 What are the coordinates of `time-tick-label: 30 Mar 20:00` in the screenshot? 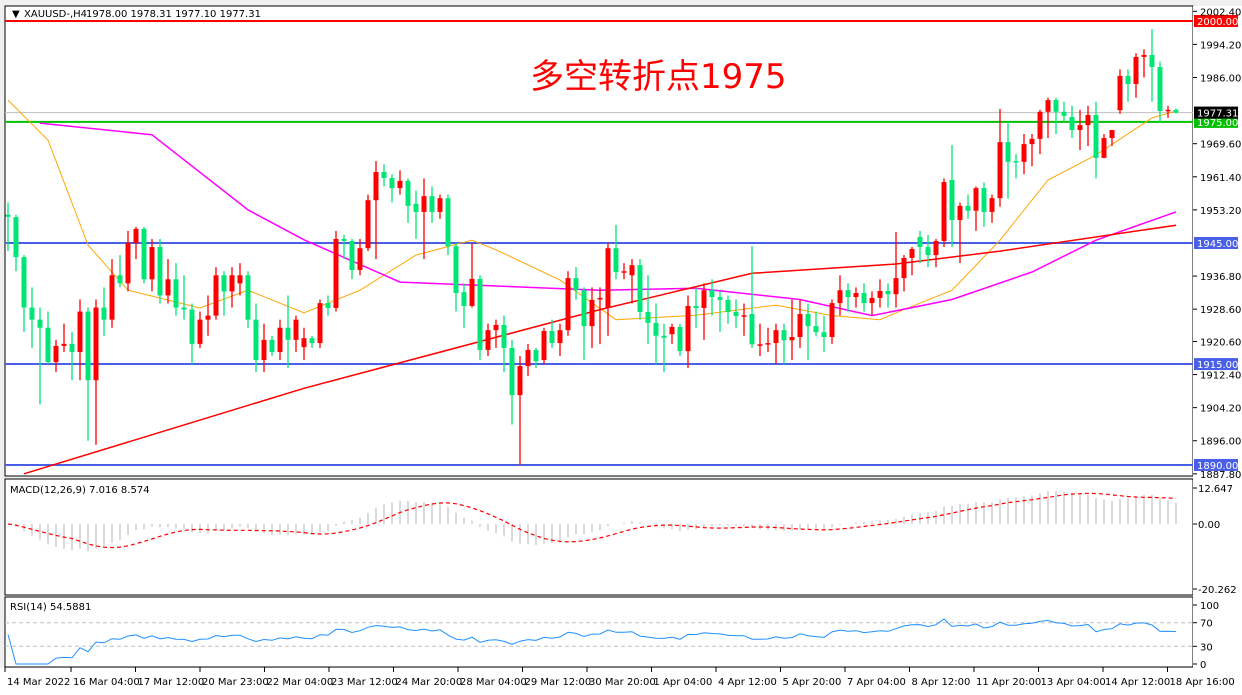 It's located at (622, 682).